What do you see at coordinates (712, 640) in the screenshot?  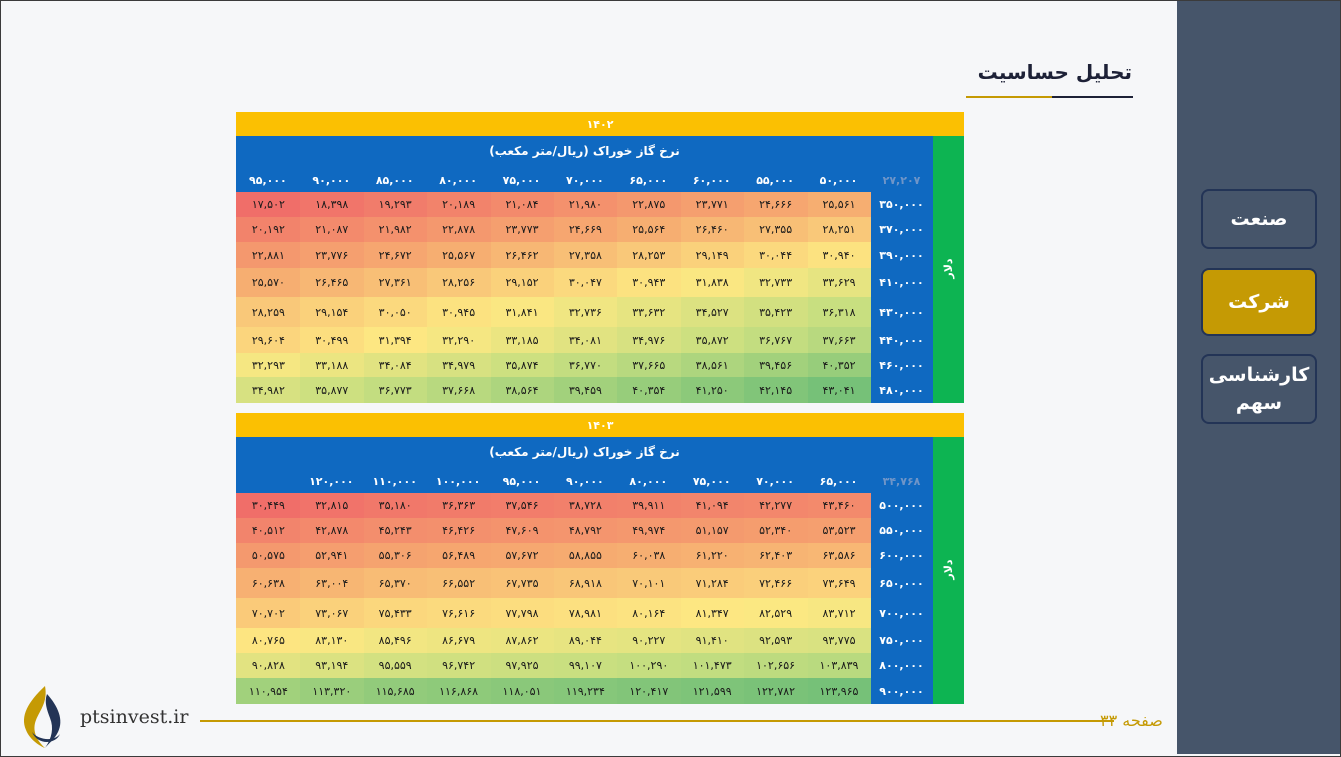 I see `table-cell: ۹۱,۴۱۰` at bounding box center [712, 640].